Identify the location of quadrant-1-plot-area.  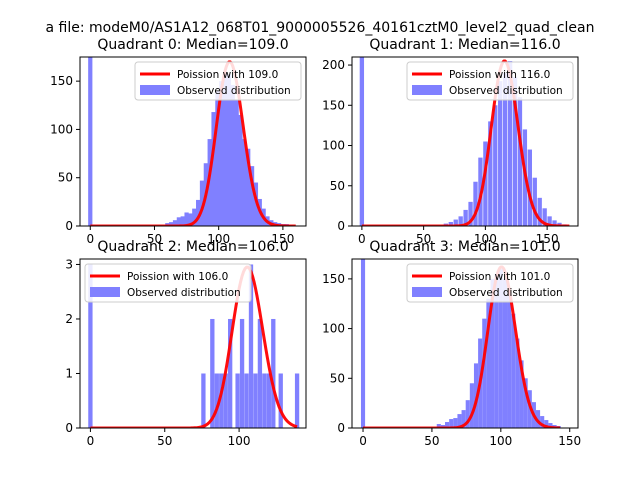
(464, 141).